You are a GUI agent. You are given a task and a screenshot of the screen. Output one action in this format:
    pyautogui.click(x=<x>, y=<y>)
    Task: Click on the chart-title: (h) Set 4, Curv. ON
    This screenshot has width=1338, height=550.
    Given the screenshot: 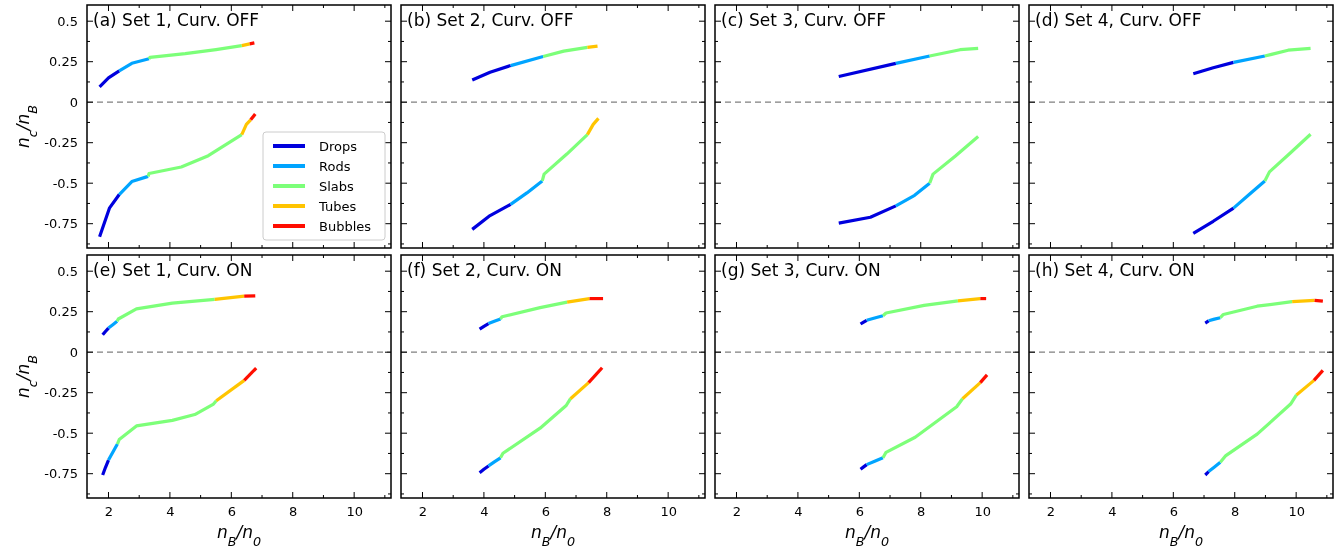 What is the action you would take?
    pyautogui.click(x=1115, y=270)
    